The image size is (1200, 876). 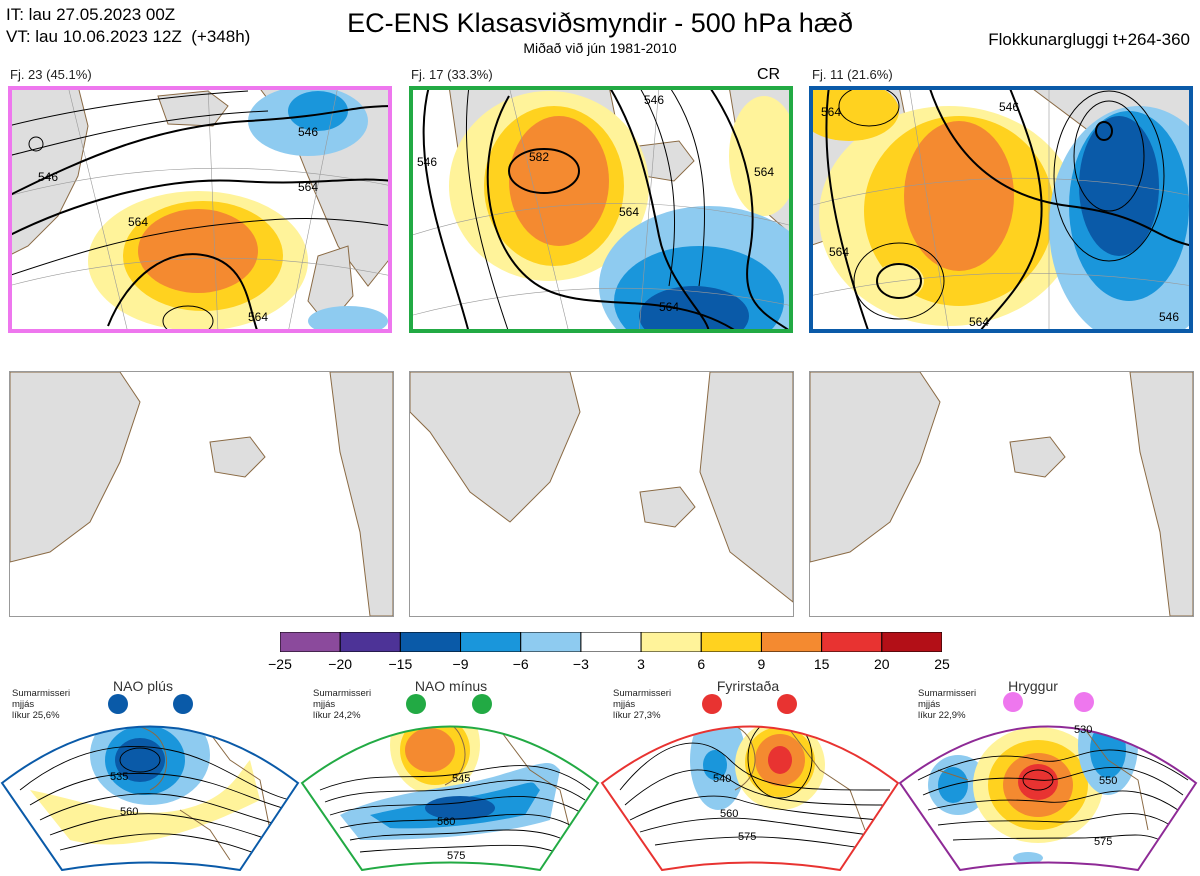 What do you see at coordinates (119, 777) in the screenshot?
I see `contour-label: 535` at bounding box center [119, 777].